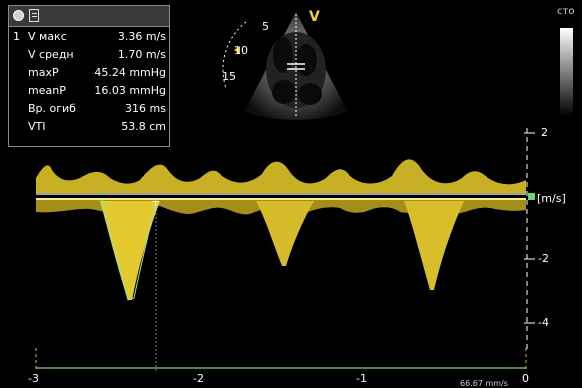 The height and width of the screenshot is (388, 582). Describe the element at coordinates (361, 378) in the screenshot. I see `time-tick-label: -1` at that location.